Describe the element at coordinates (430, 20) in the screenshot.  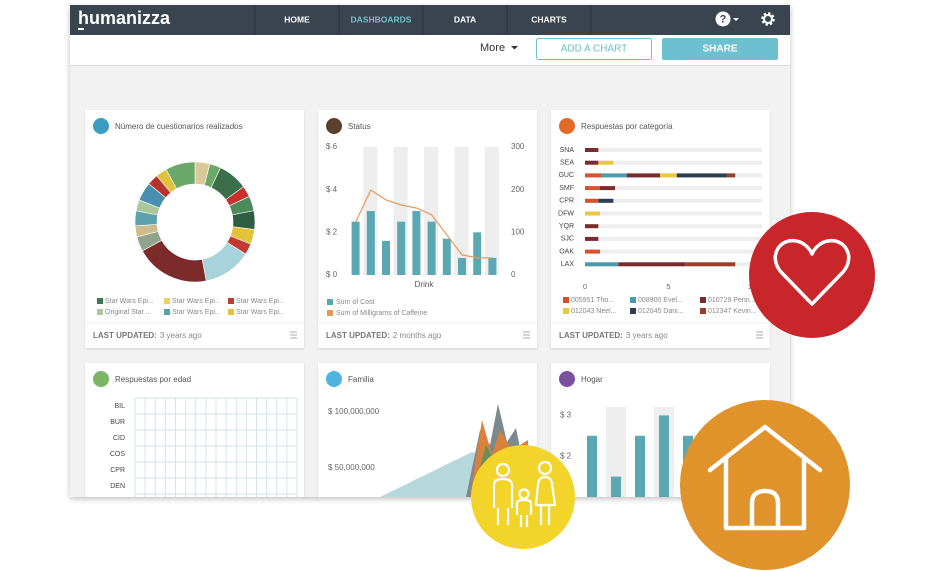
I see `nav-bar` at that location.